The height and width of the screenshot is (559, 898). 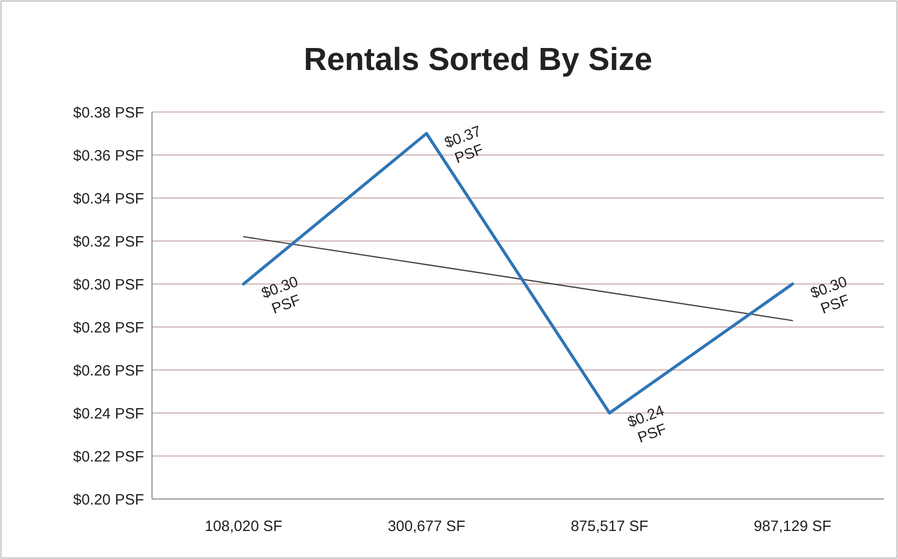 I want to click on chart-title: Rentals Sorted By Size, so click(x=478, y=59).